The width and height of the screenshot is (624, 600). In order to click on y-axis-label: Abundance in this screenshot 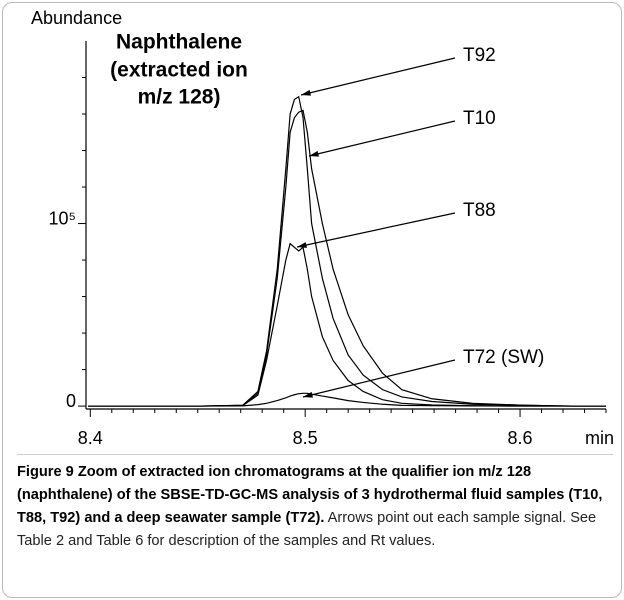, I will do `click(76, 18)`.